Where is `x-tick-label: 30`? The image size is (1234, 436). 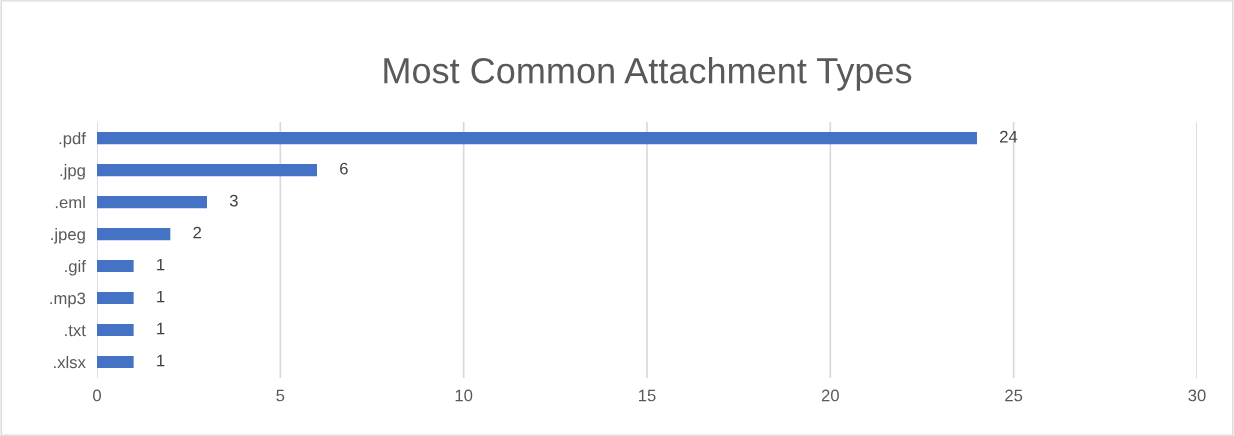 x-tick-label: 30 is located at coordinates (1197, 395).